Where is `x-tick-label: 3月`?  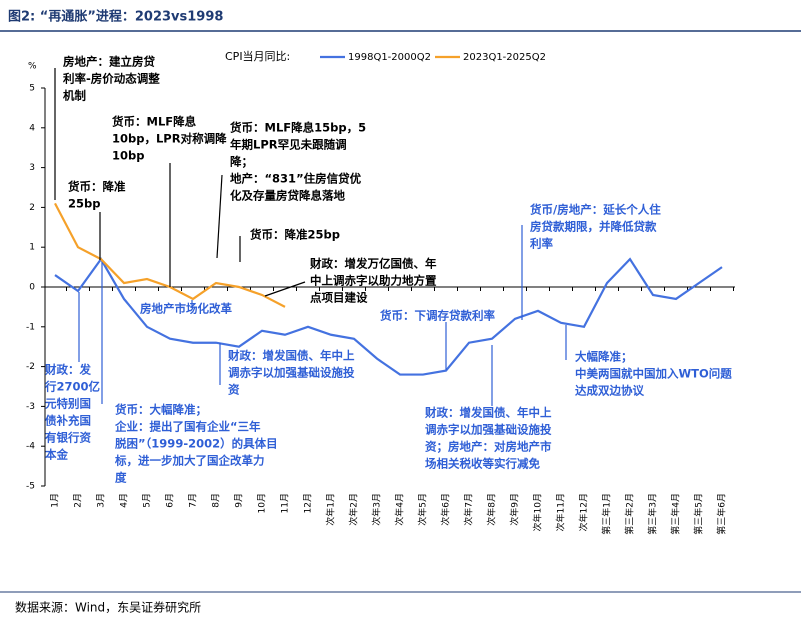
x-tick-label: 3月 is located at coordinates (101, 500).